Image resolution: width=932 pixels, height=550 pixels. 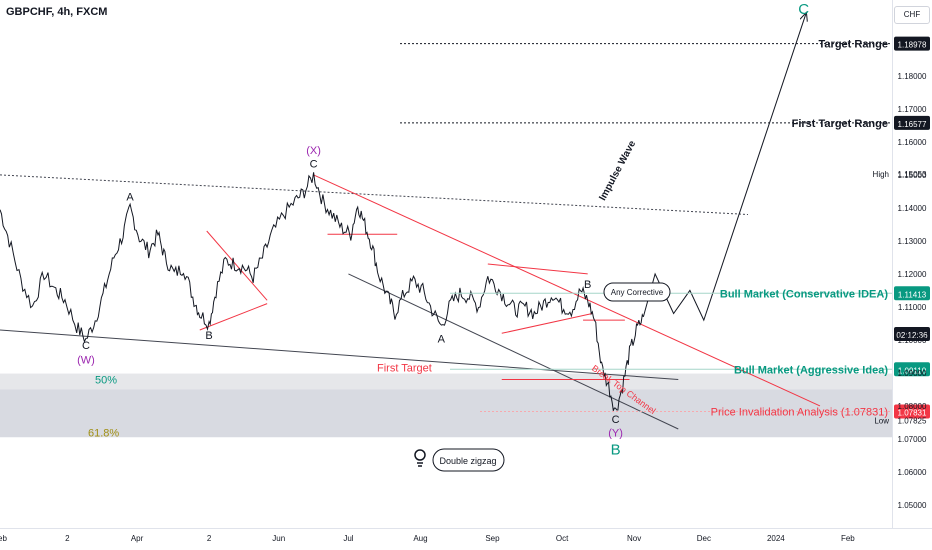 What do you see at coordinates (313, 151) in the screenshot?
I see `wave-label-4: (X)` at bounding box center [313, 151].